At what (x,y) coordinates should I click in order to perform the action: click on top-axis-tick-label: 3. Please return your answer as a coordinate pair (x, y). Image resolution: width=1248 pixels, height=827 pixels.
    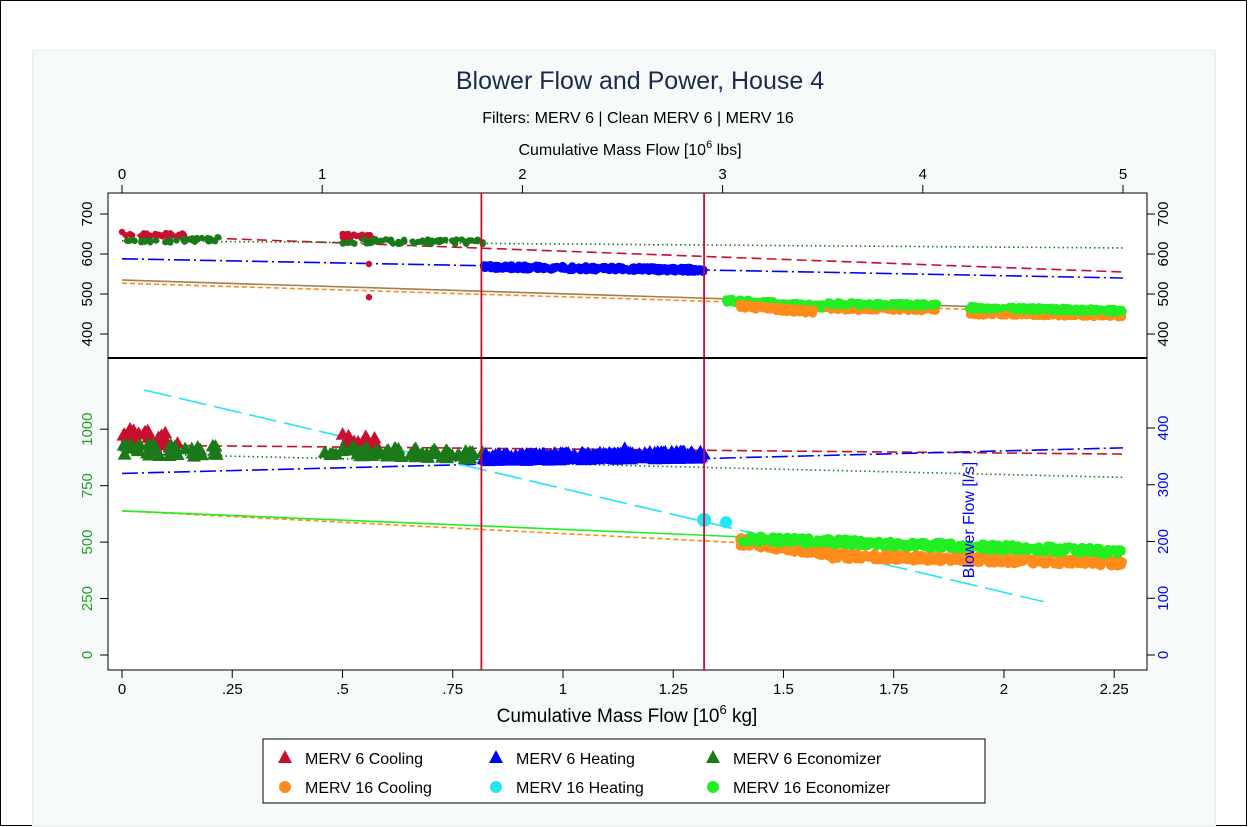
    Looking at the image, I should click on (722, 174).